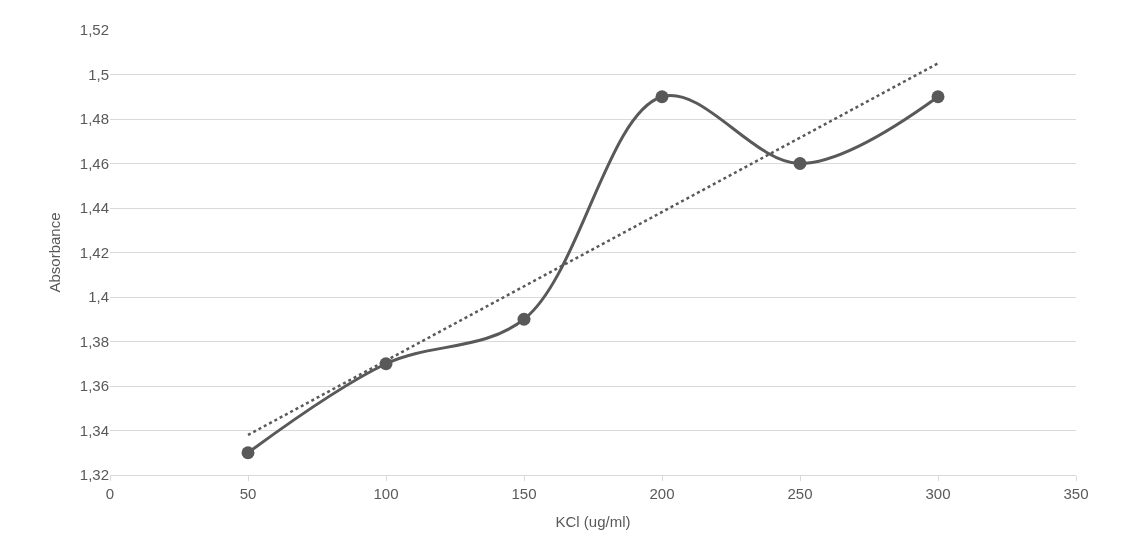 This screenshot has width=1126, height=555. Describe the element at coordinates (94, 252) in the screenshot. I see `y-tick-label: 1,42` at that location.